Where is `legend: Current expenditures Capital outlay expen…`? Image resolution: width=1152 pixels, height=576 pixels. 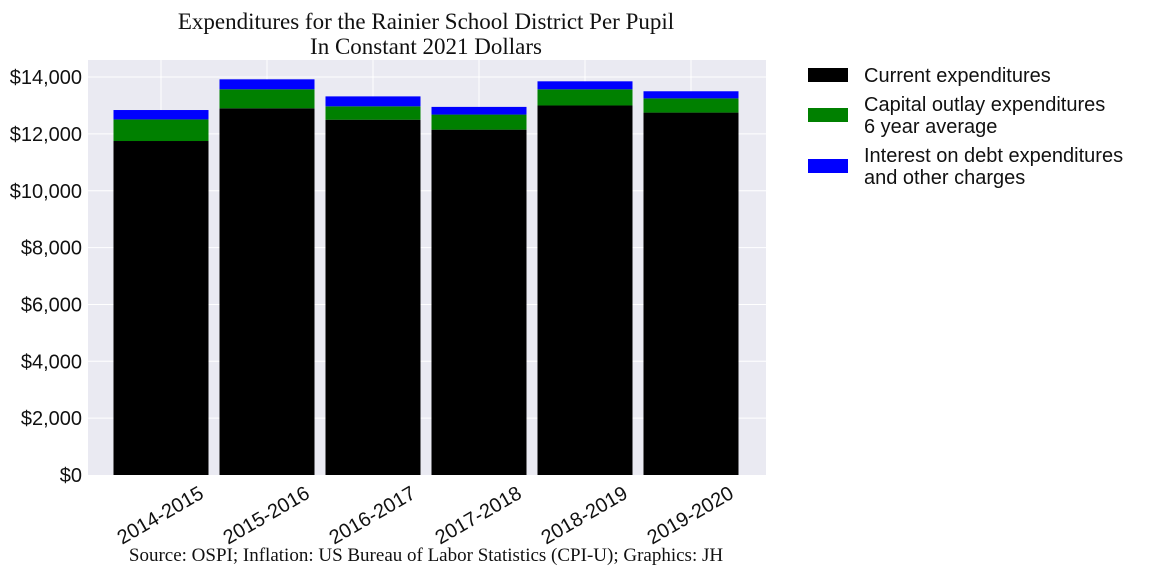
legend: Current expenditures Capital outlay expen… is located at coordinates (965, 127).